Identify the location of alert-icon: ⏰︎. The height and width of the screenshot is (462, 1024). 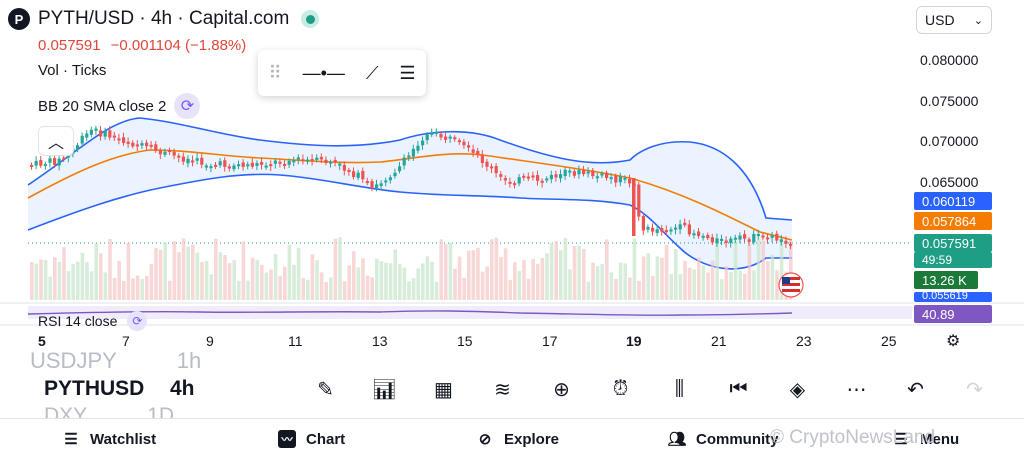
(620, 388).